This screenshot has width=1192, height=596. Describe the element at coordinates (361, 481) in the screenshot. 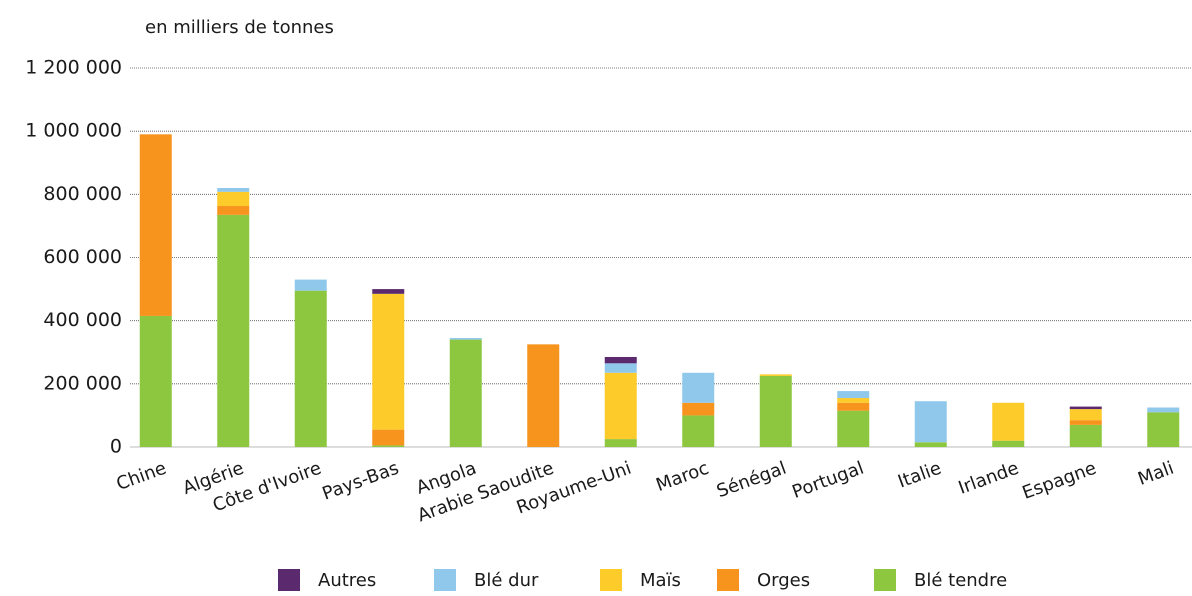

I see `x-tick-label: Pays-Bas` at that location.